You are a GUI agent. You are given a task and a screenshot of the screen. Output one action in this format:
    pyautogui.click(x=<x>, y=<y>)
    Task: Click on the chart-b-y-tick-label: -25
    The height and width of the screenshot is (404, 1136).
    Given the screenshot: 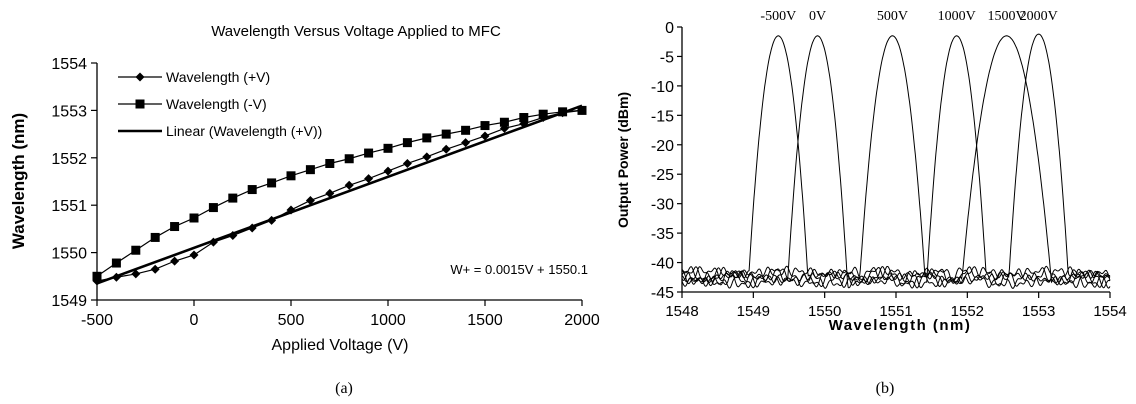 What is the action you would take?
    pyautogui.click(x=662, y=175)
    